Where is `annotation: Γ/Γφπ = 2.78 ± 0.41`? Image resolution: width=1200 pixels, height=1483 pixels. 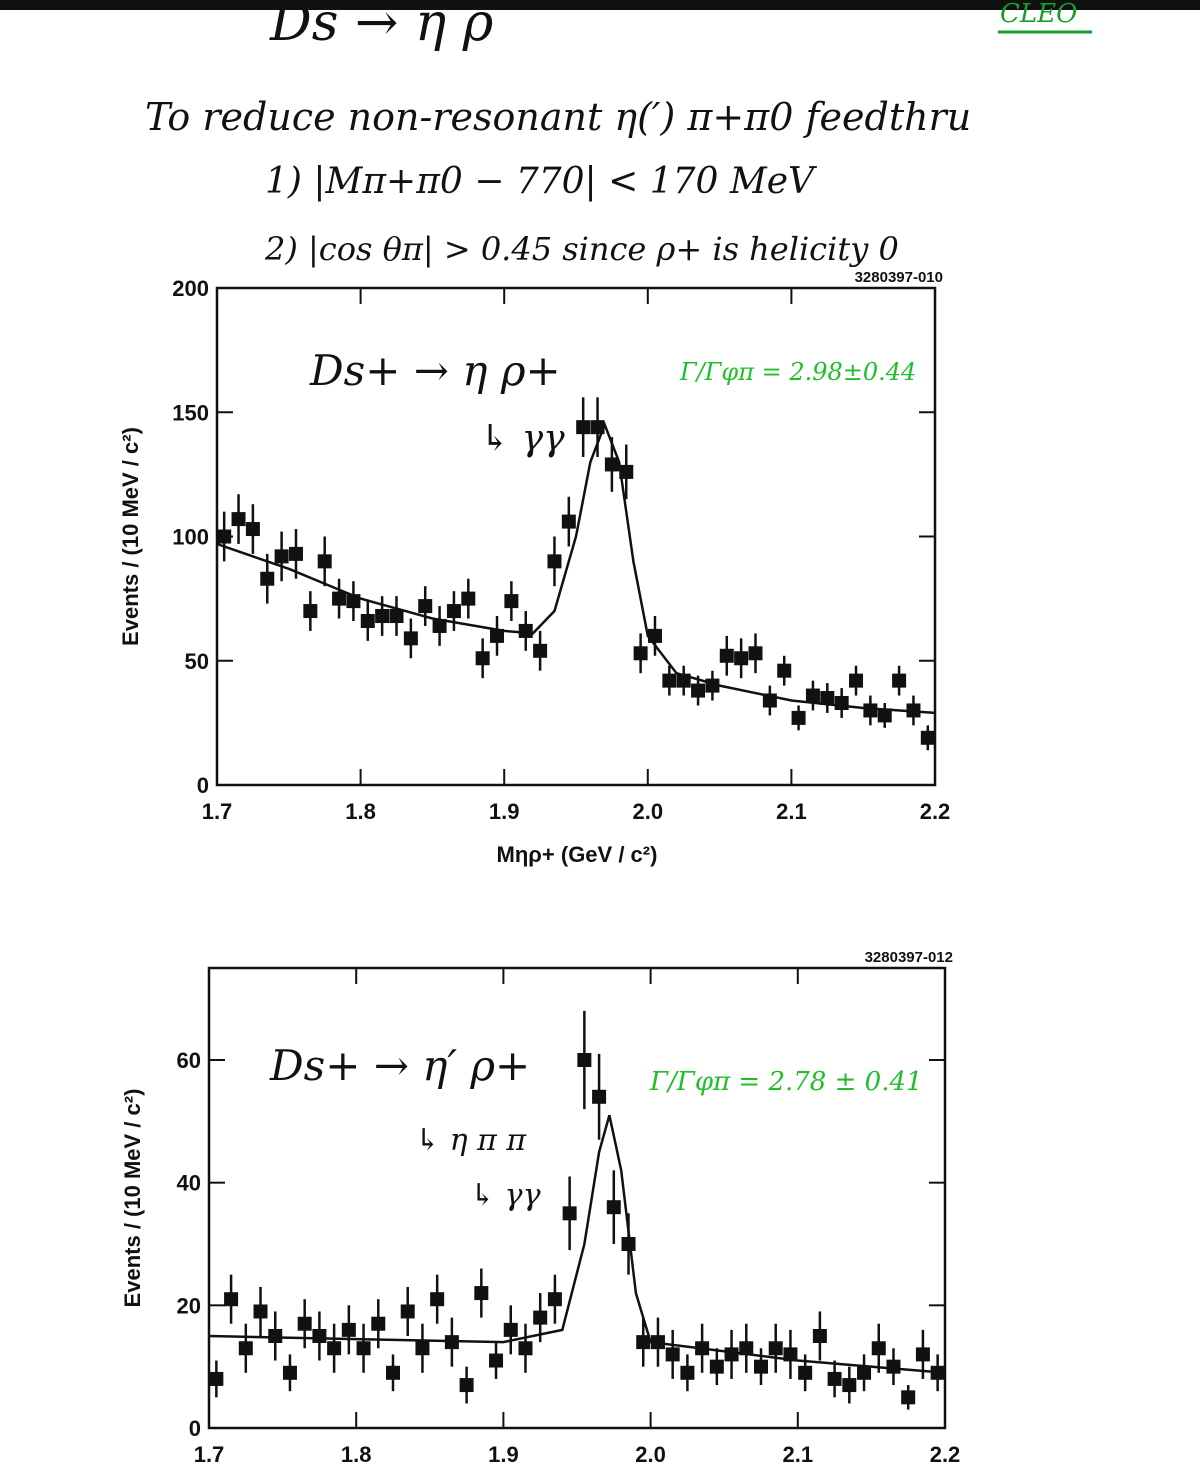
annotation: Γ/Γφπ = 2.78 ± 0.41 is located at coordinates (786, 1082).